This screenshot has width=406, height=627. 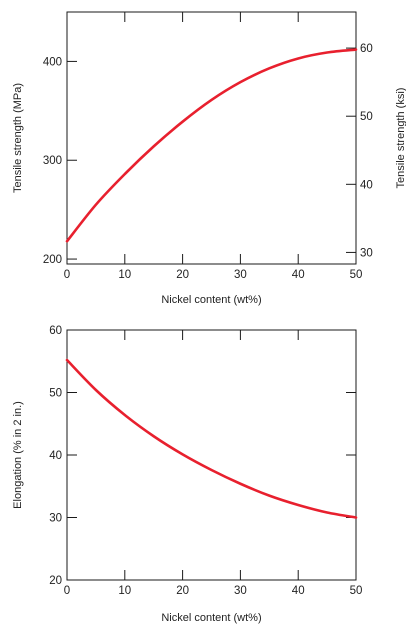 What do you see at coordinates (52, 260) in the screenshot?
I see `y-tick-label: 200` at bounding box center [52, 260].